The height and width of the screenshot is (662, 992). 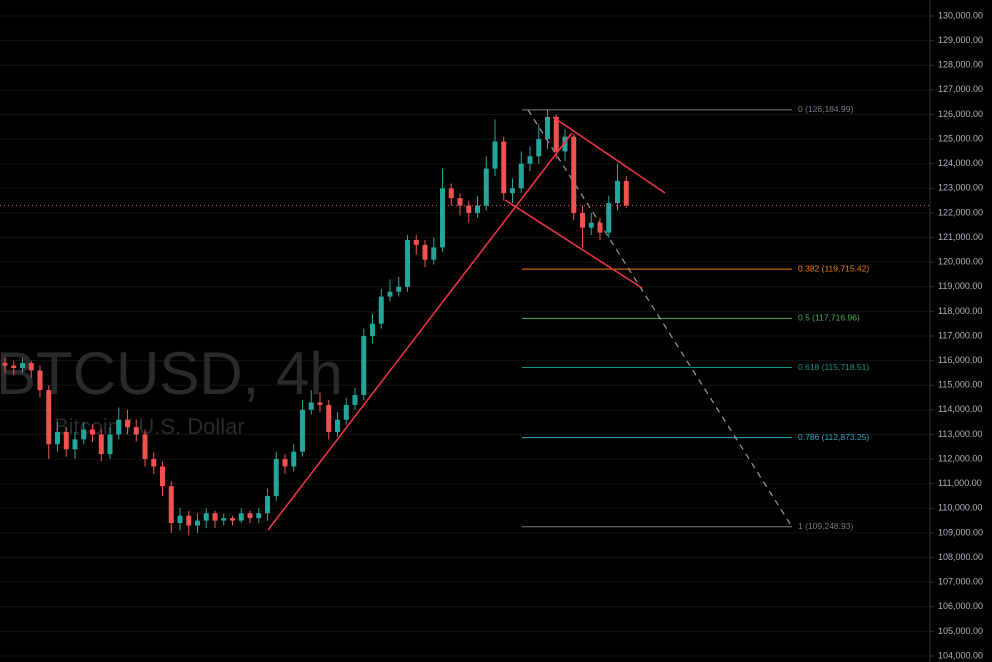 I want to click on fib-level-label: 0.5 (117,716.96), so click(x=829, y=318).